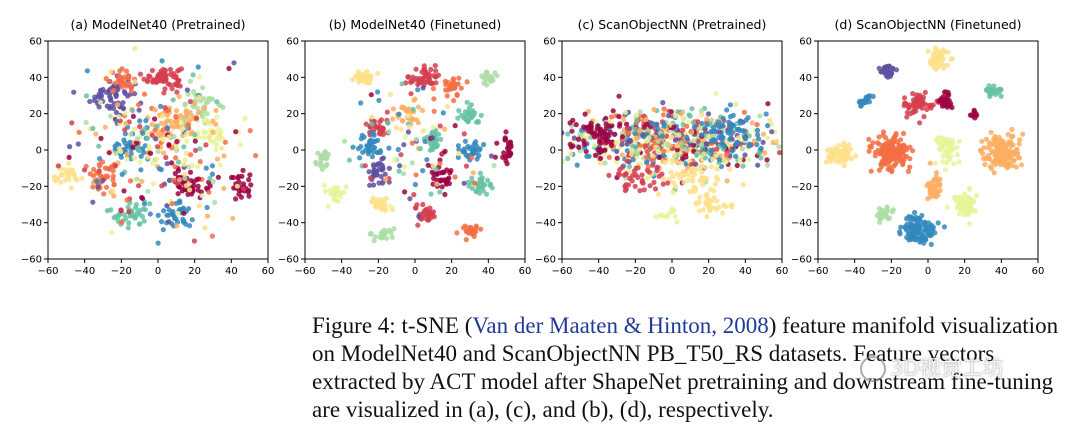  Describe the element at coordinates (288, 187) in the screenshot. I see `y-tick-label: −20` at that location.